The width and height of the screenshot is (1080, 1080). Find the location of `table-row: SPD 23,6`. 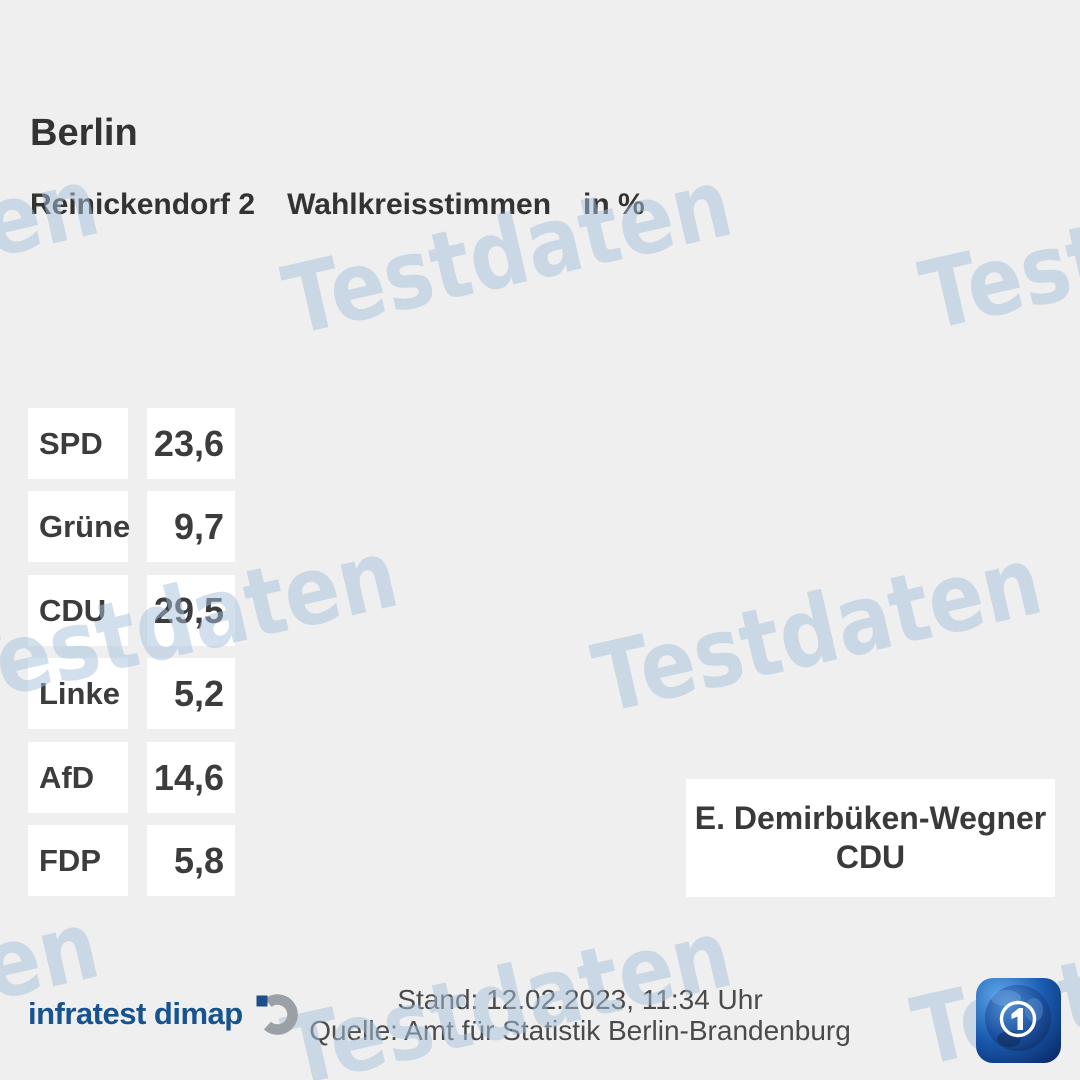

table-row: SPD 23,6 is located at coordinates (150, 443).